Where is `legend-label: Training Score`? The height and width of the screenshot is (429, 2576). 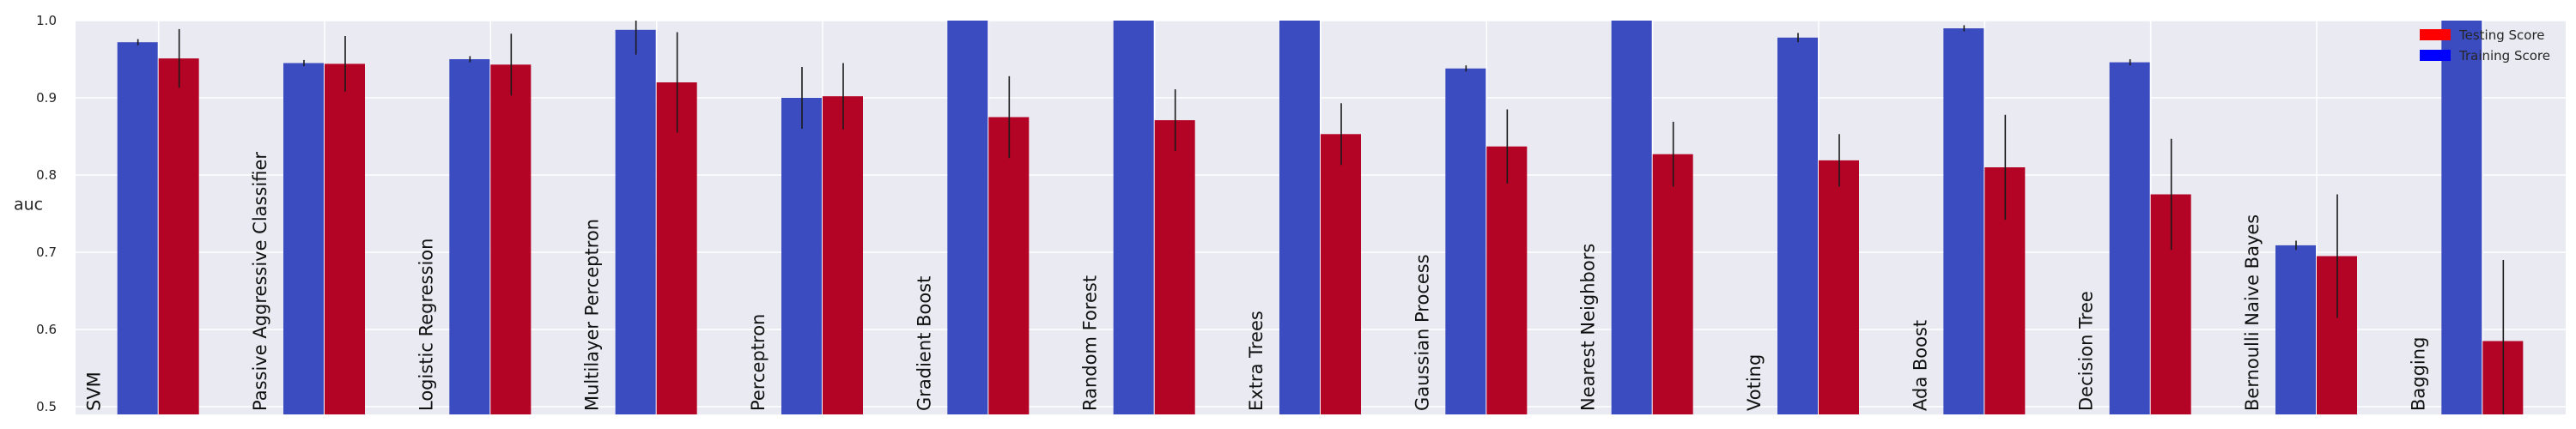
legend-label: Training Score is located at coordinates (2504, 56).